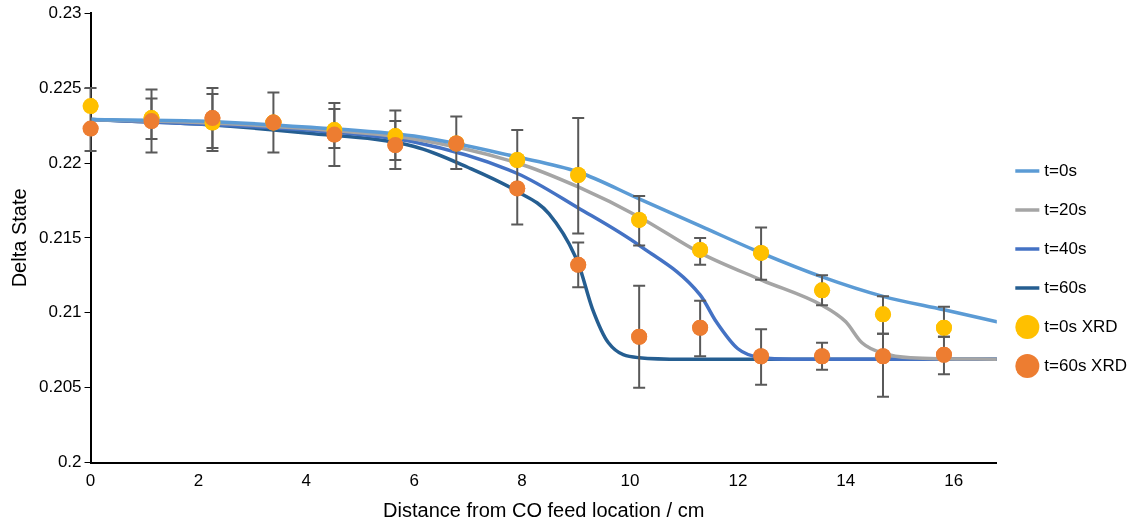  I want to click on y-tick-label: 0.22, so click(65, 162).